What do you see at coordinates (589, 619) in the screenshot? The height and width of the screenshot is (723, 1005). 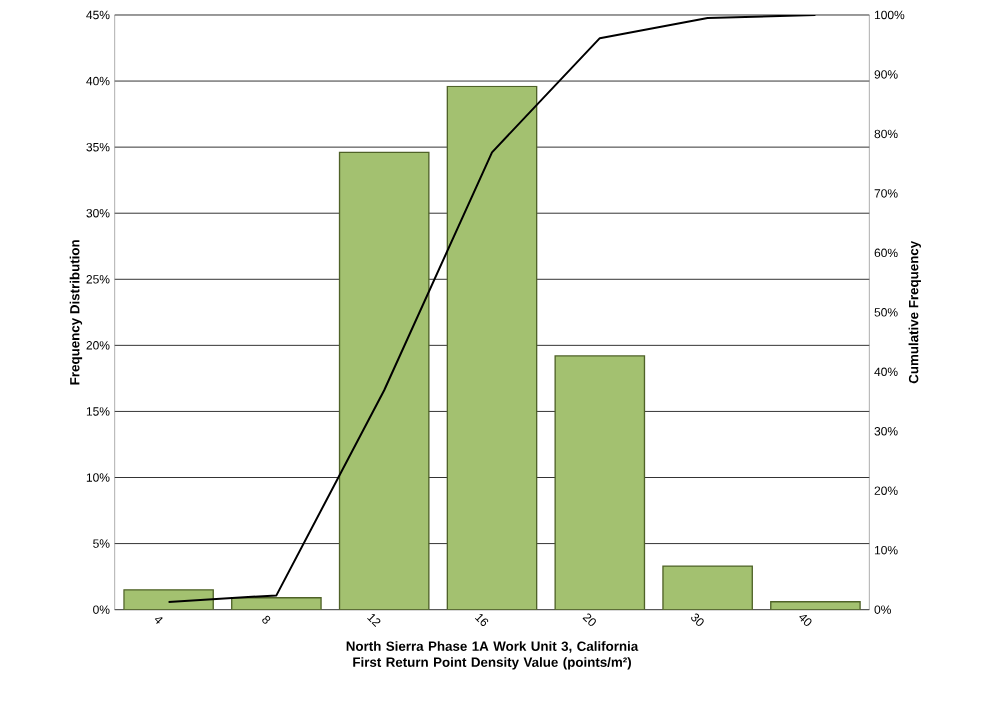 I see `x-tick-label: 20` at bounding box center [589, 619].